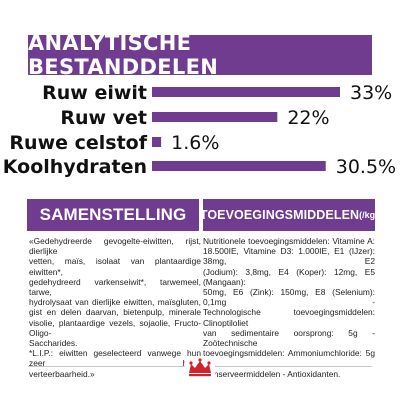  Describe the element at coordinates (62, 373) in the screenshot. I see `composition-line: verteerbaarheid.»` at that location.